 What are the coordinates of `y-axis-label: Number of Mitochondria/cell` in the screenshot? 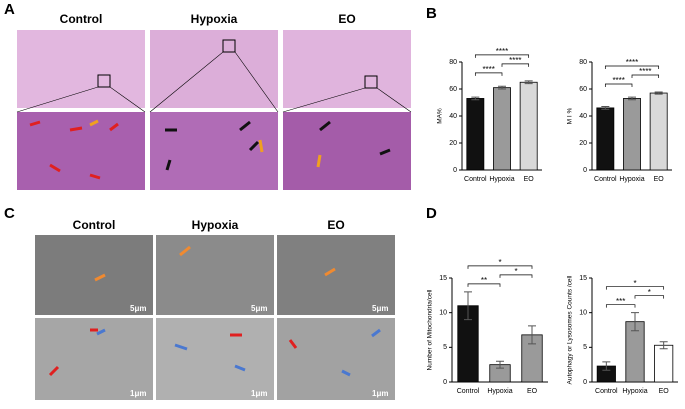 It's located at (430, 329).